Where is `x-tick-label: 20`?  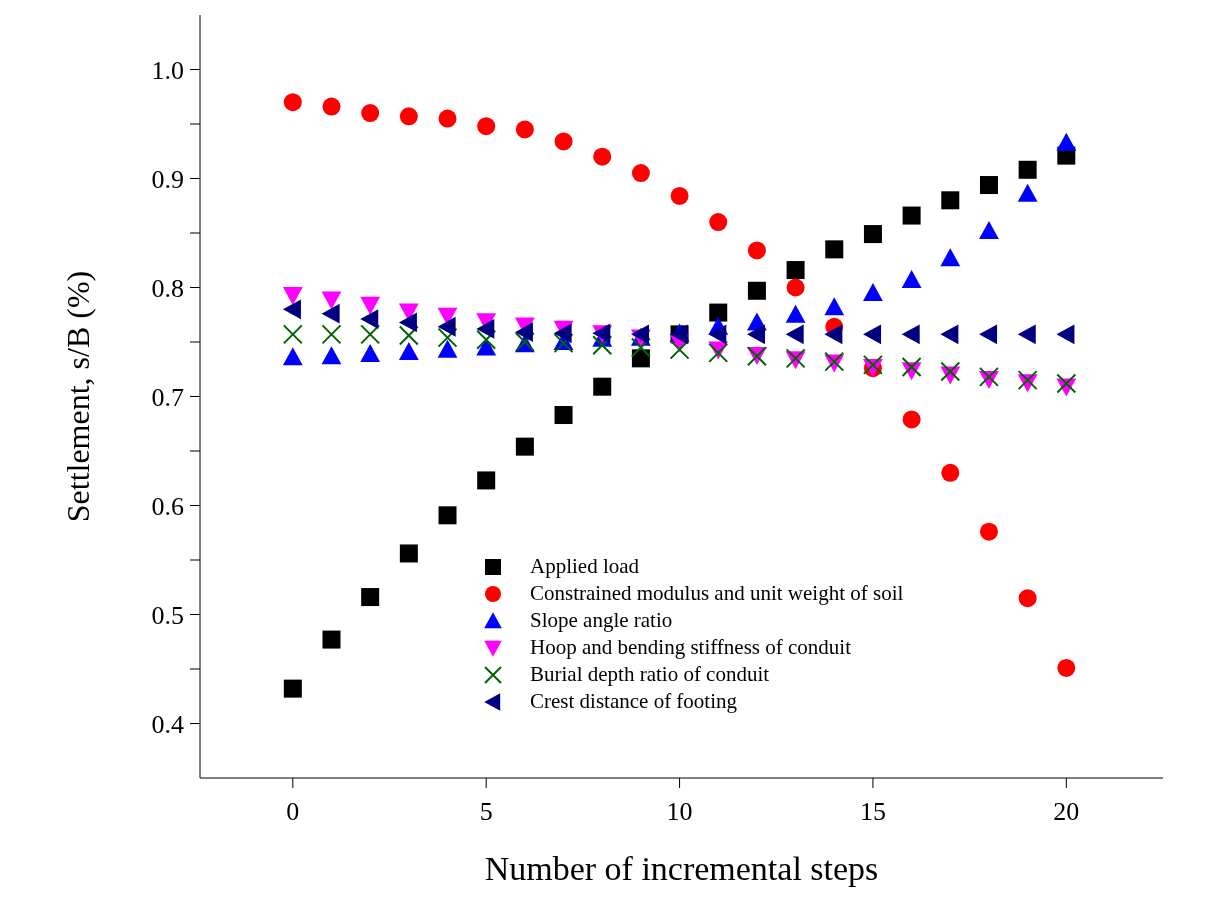
x-tick-label: 20 is located at coordinates (1066, 812).